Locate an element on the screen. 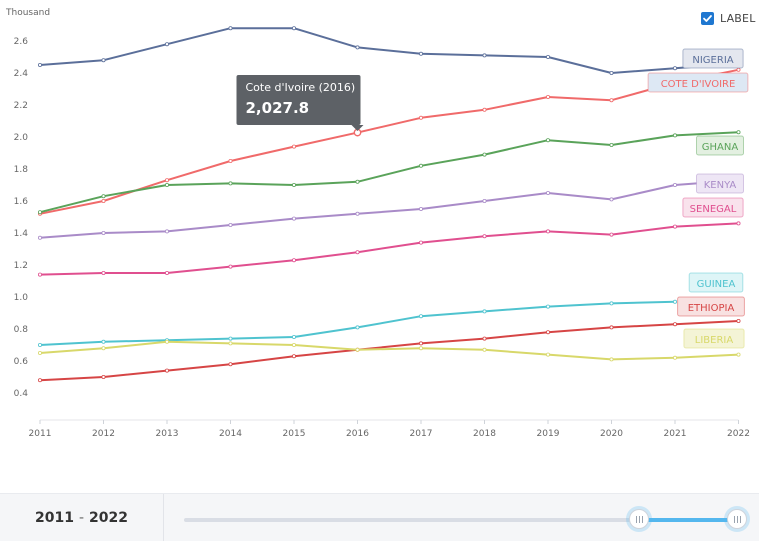 The width and height of the screenshot is (759, 541). tooltip-pointer is located at coordinates (357, 128).